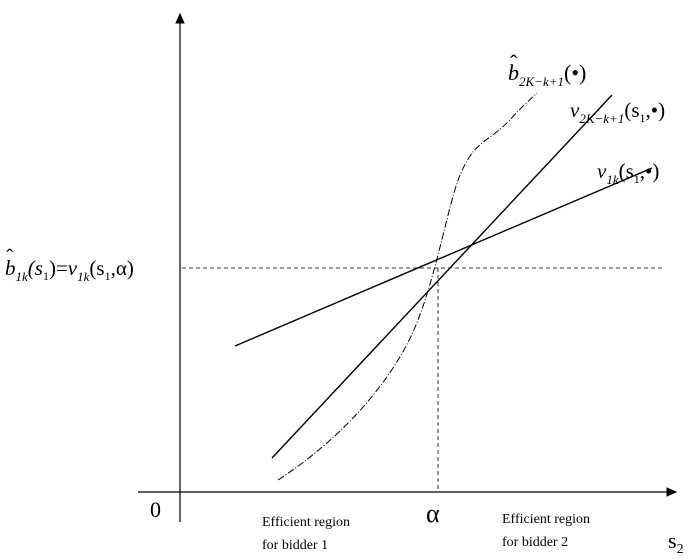  I want to click on svg-text: b1k(s1)=v1k(s1,α), so click(69, 270).